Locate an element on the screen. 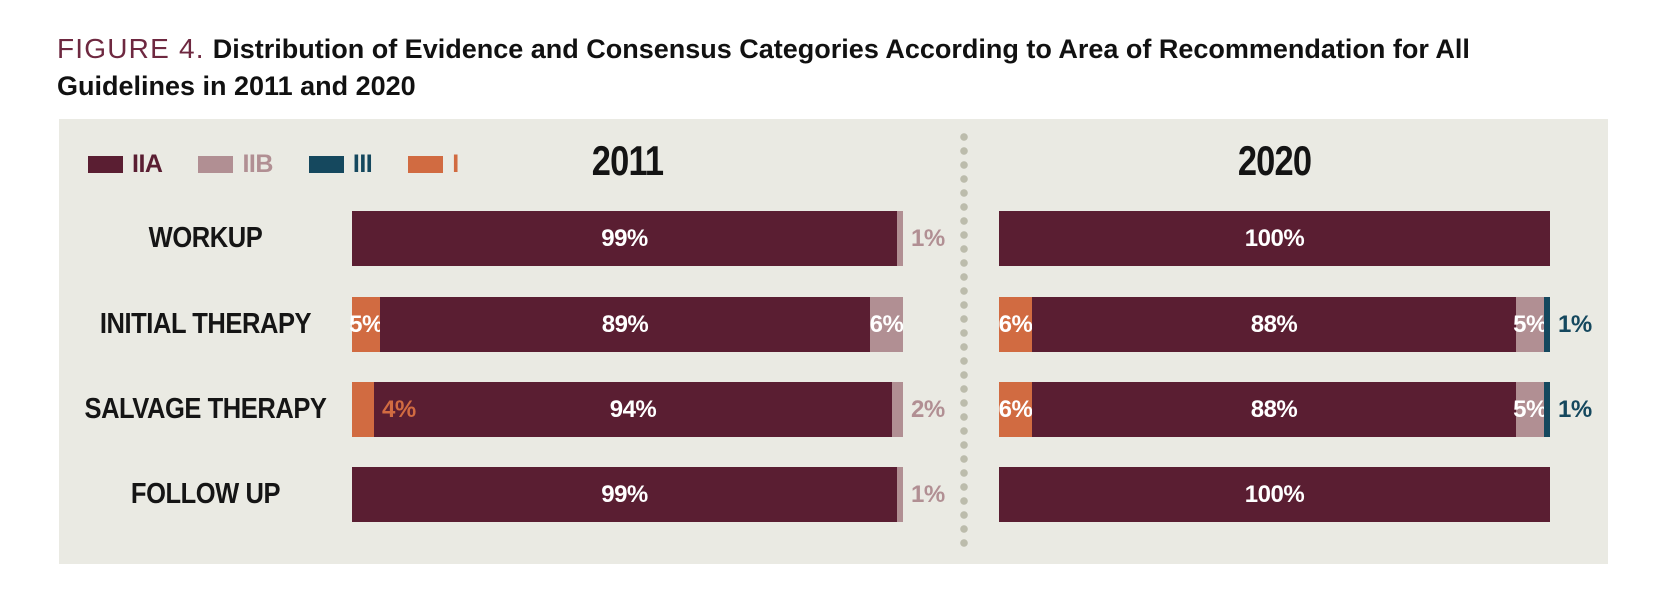  bar-2011: 4% 94% is located at coordinates (627, 409).